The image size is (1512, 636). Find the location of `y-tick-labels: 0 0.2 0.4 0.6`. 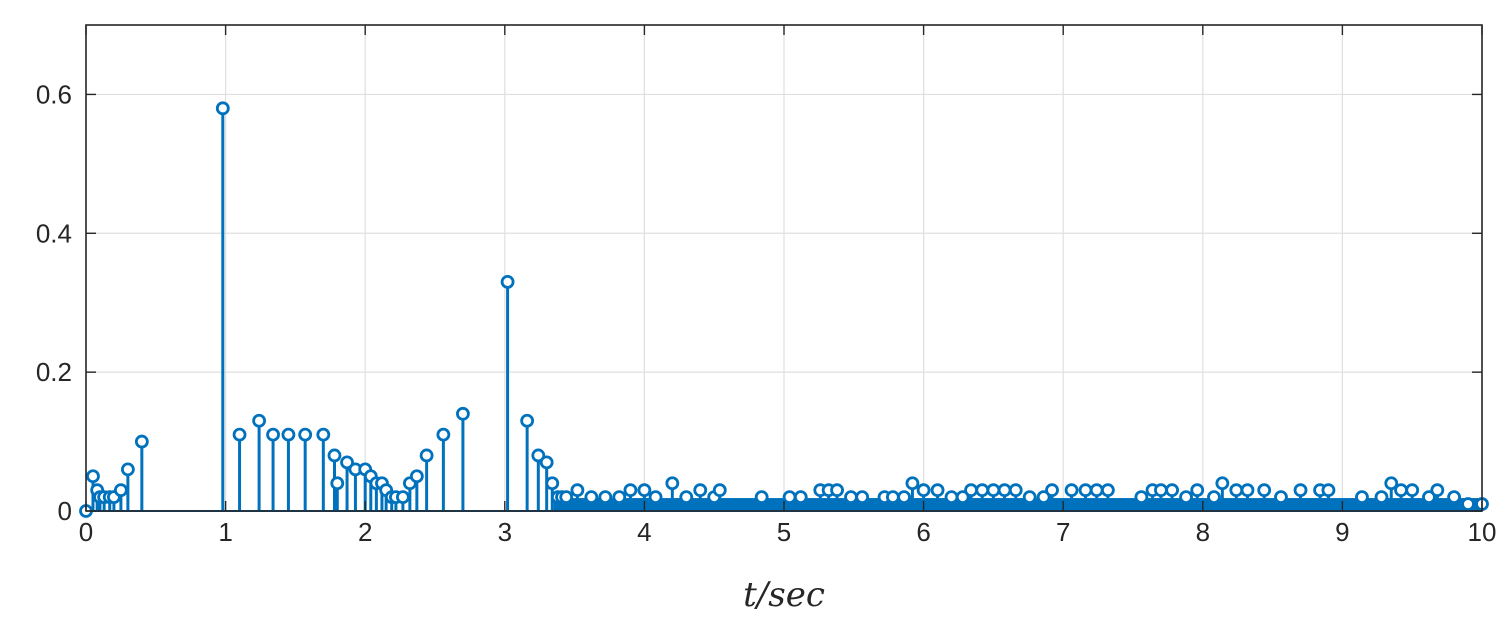

y-tick-labels: 0 0.2 0.4 0.6 is located at coordinates (54, 302).